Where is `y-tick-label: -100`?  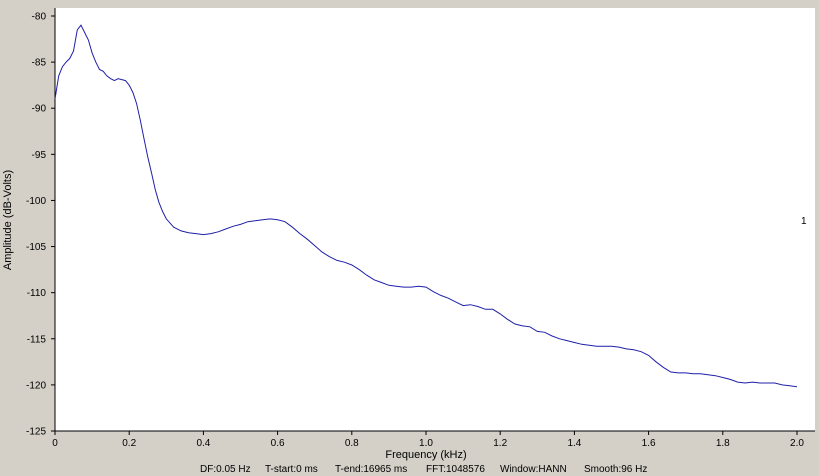 y-tick-label: -100 is located at coordinates (36, 201).